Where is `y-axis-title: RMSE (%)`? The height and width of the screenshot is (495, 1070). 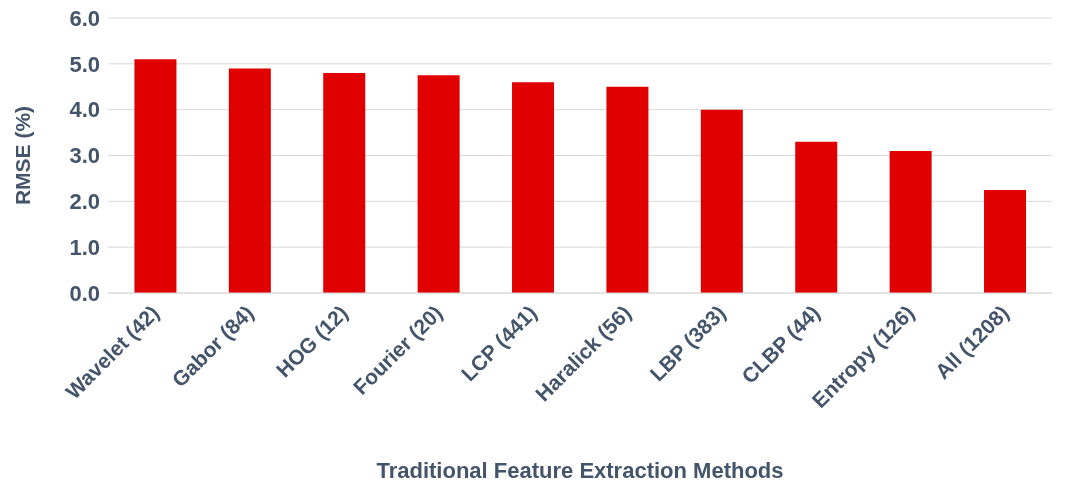
y-axis-title: RMSE (%) is located at coordinates (23, 155).